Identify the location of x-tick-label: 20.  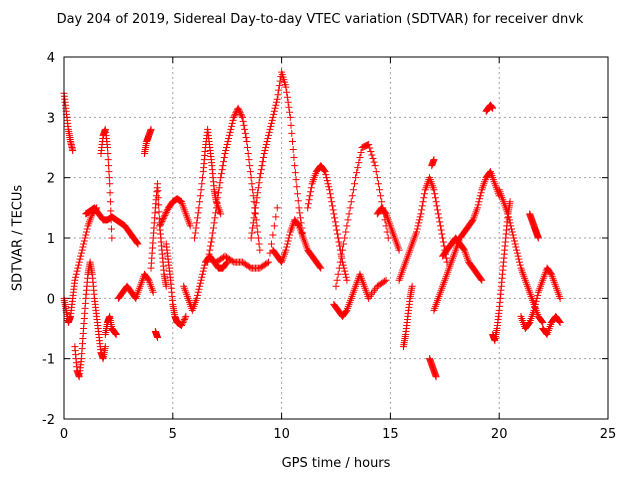
(499, 434).